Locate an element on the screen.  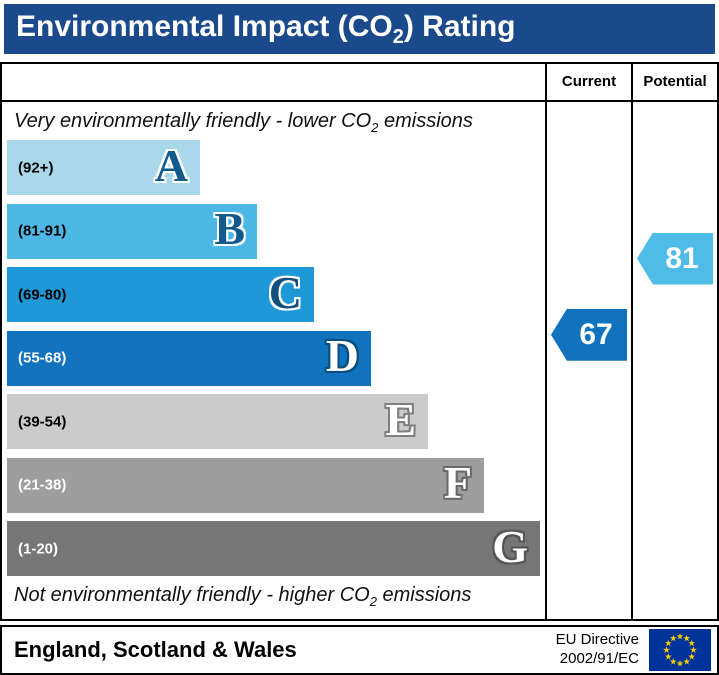
column-header-row is located at coordinates (359, 83).